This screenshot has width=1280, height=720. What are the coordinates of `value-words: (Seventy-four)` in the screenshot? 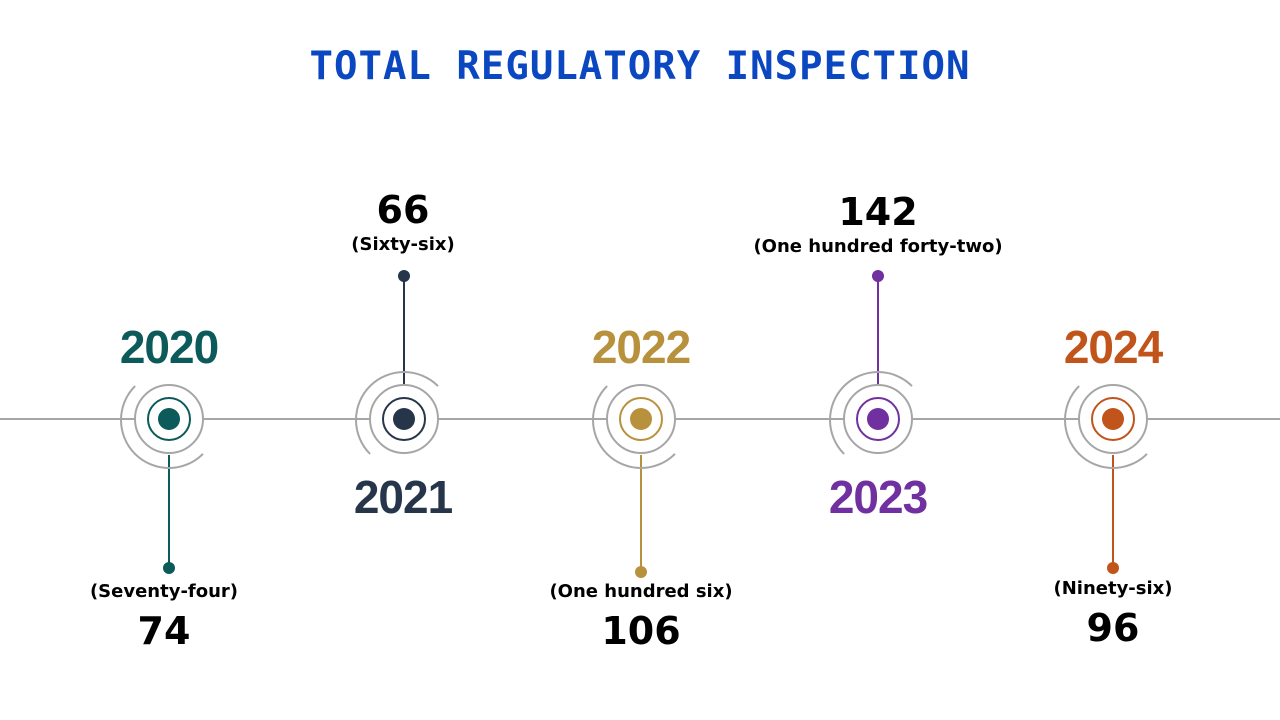 It's located at (164, 591).